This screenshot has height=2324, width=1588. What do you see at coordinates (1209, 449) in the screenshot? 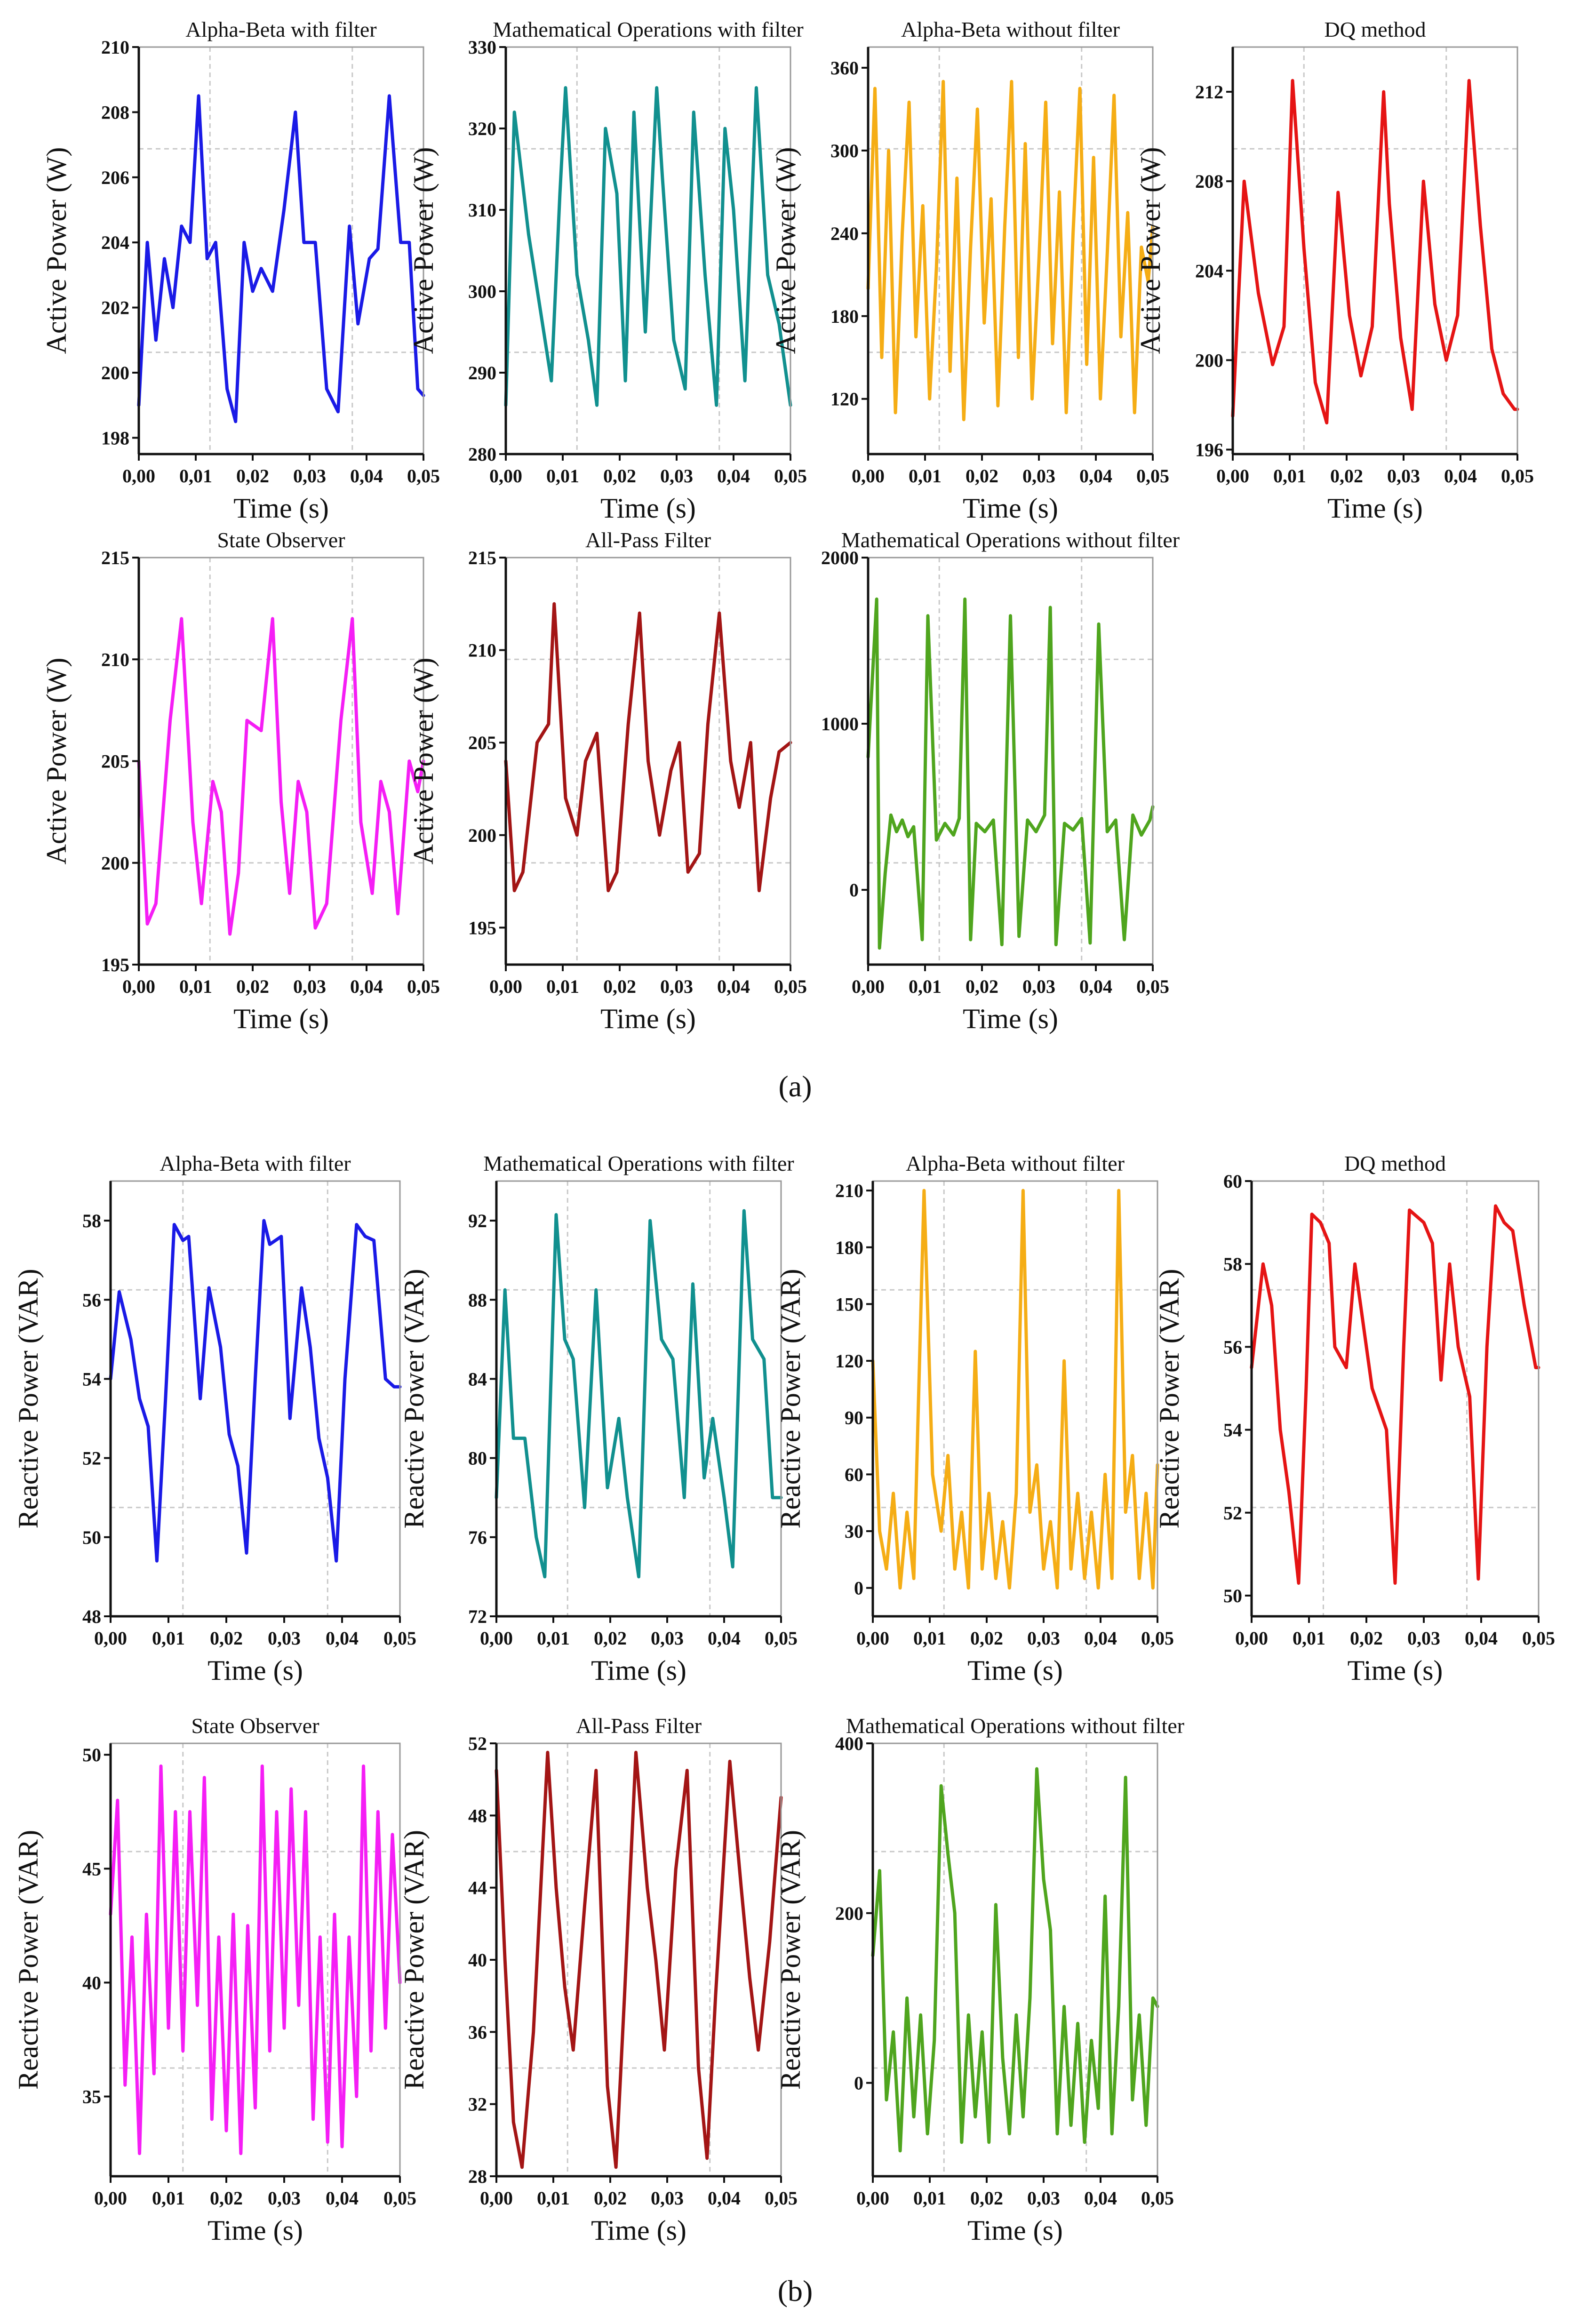
I see `y-tick-label: 196` at bounding box center [1209, 449].